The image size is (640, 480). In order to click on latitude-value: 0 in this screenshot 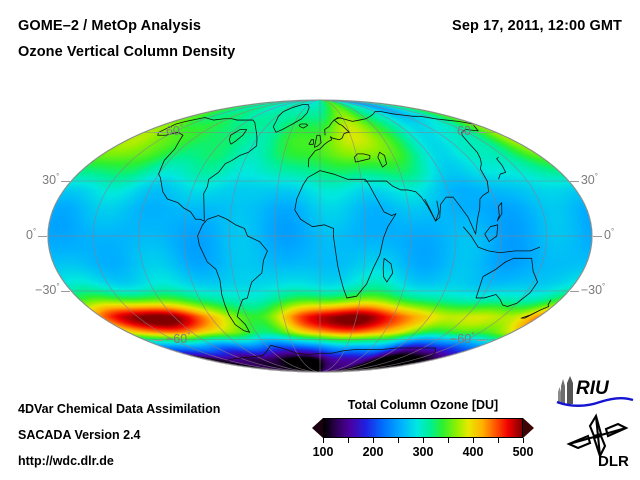, I will do `click(607, 235)`.